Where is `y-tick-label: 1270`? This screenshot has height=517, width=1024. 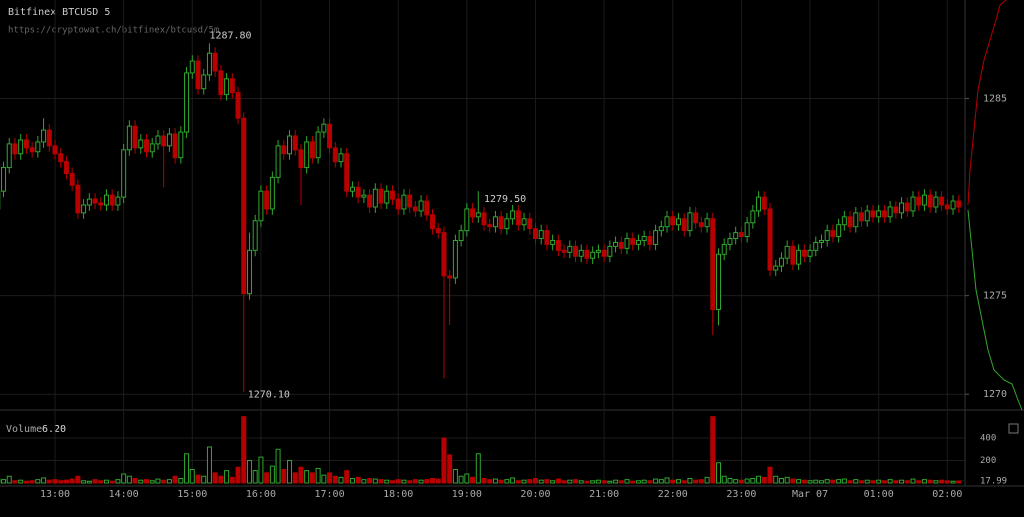
y-tick-label: 1270 is located at coordinates (995, 394).